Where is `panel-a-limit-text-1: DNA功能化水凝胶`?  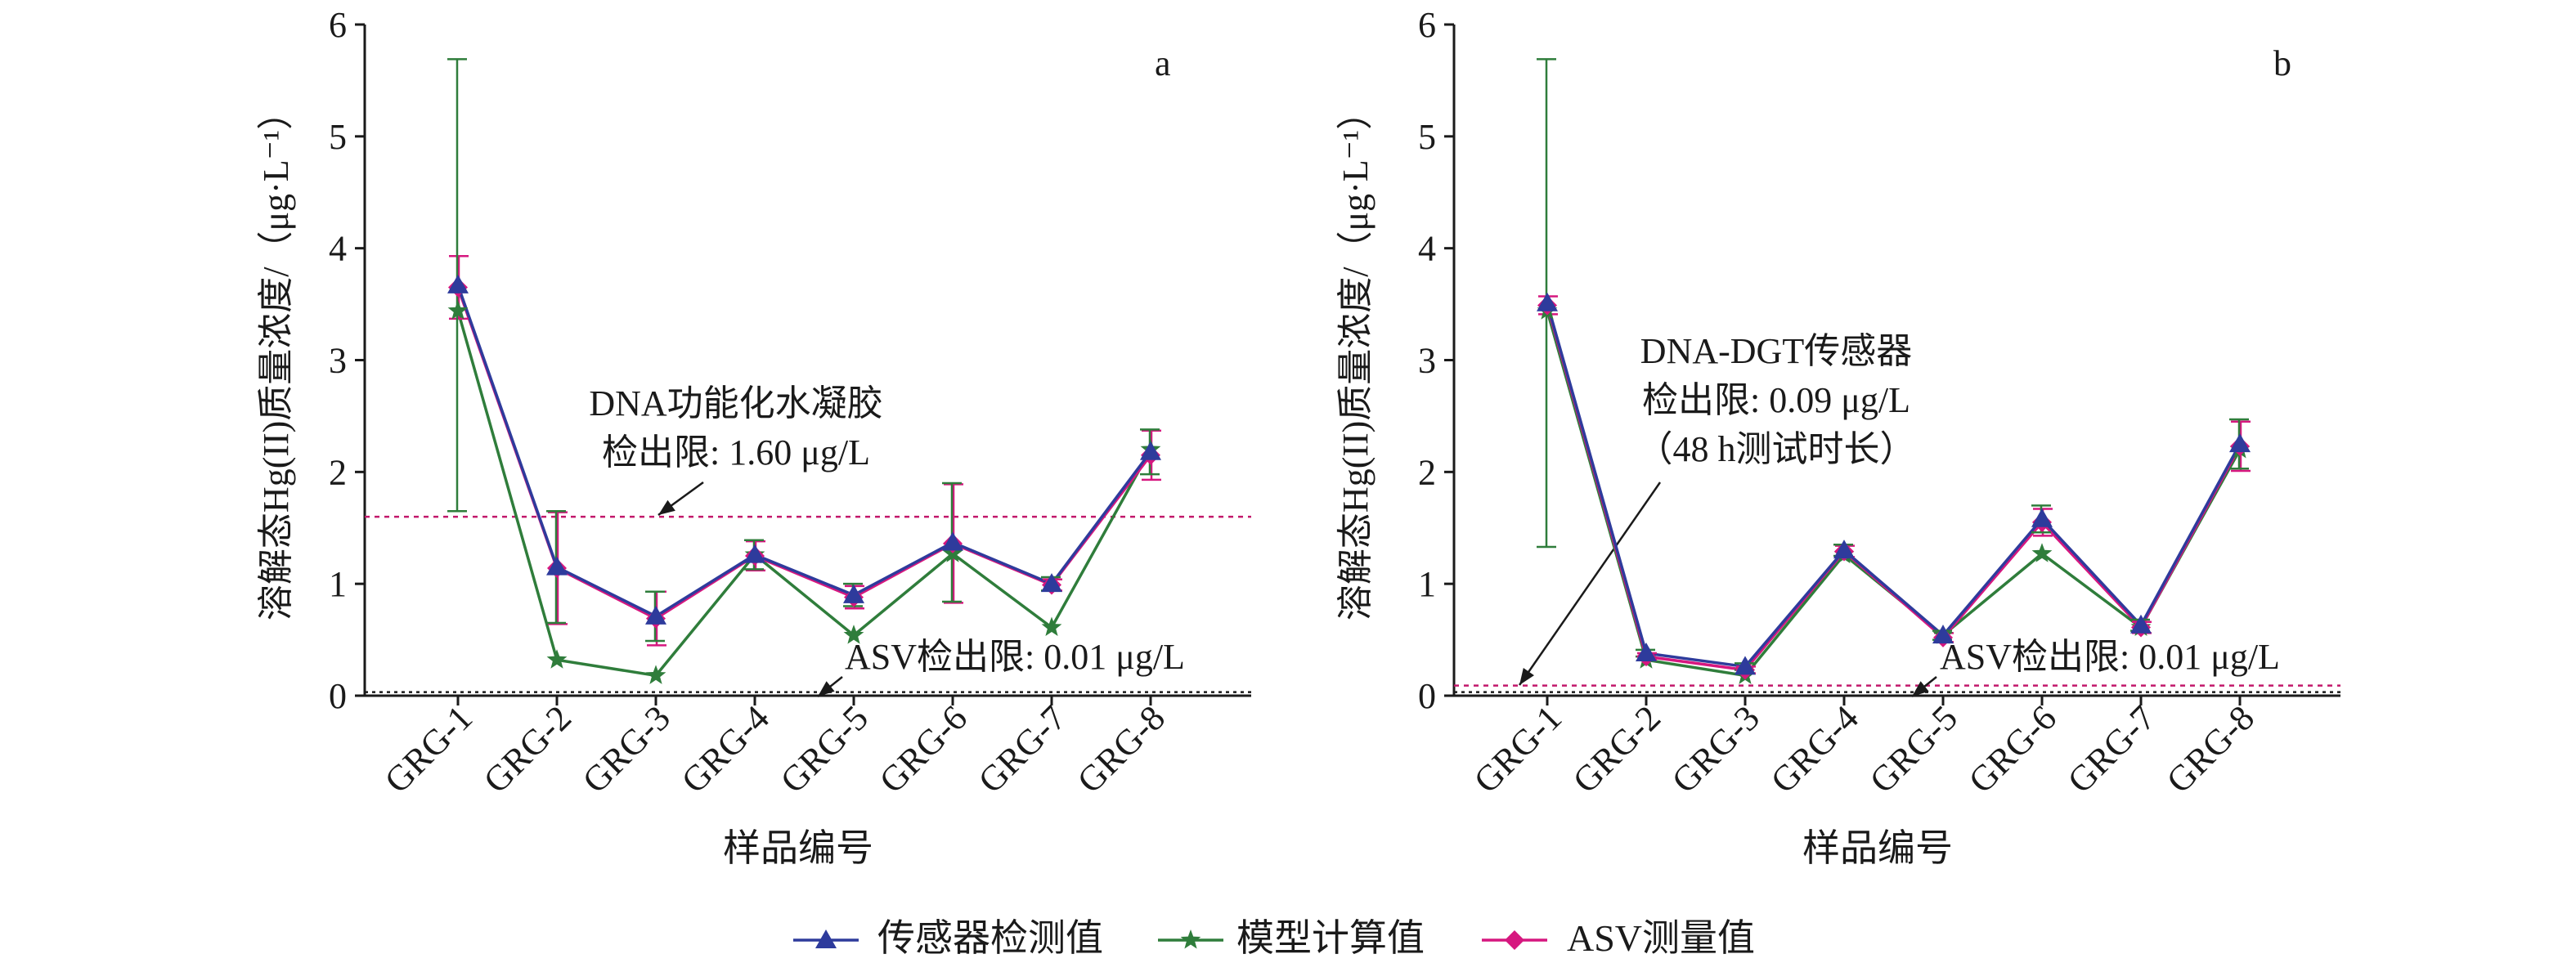
panel-a-limit-text-1: DNA功能化水凝胶 is located at coordinates (735, 403).